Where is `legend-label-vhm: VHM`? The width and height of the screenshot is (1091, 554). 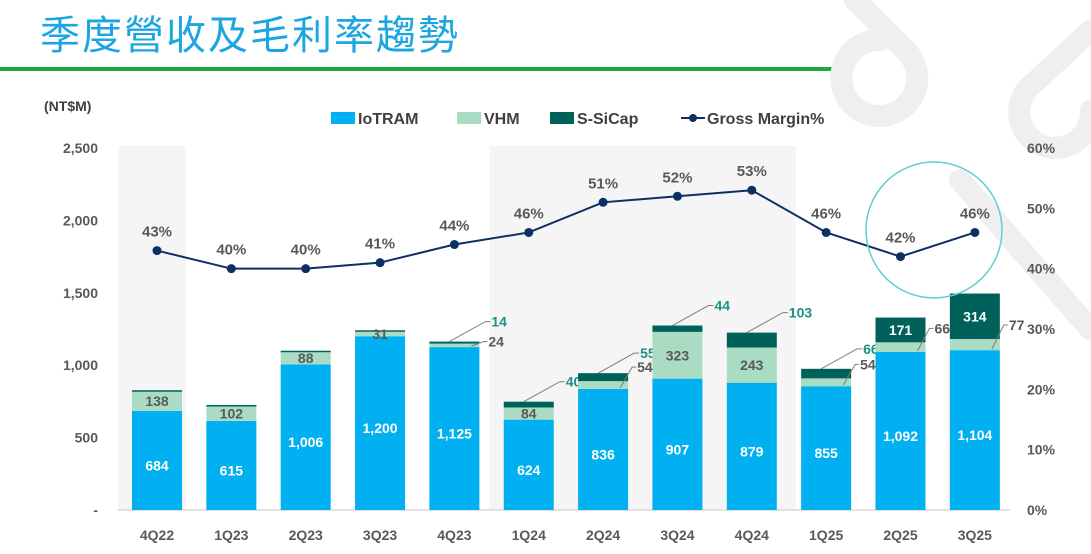 legend-label-vhm: VHM is located at coordinates (502, 119).